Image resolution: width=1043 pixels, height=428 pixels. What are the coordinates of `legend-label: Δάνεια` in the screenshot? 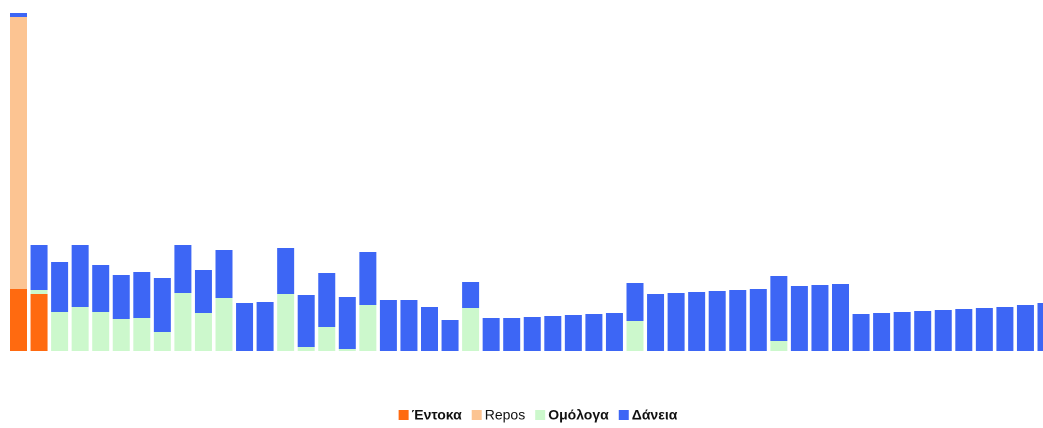 It's located at (655, 415).